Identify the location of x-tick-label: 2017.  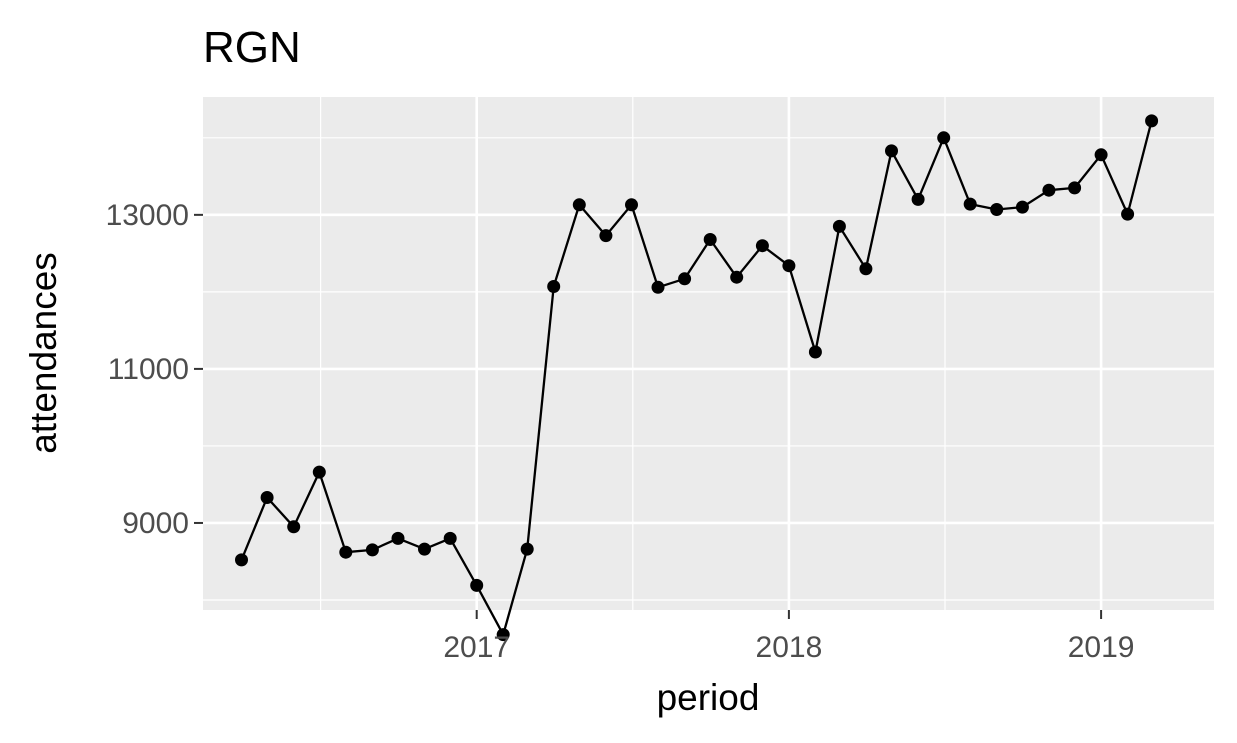
(476, 647).